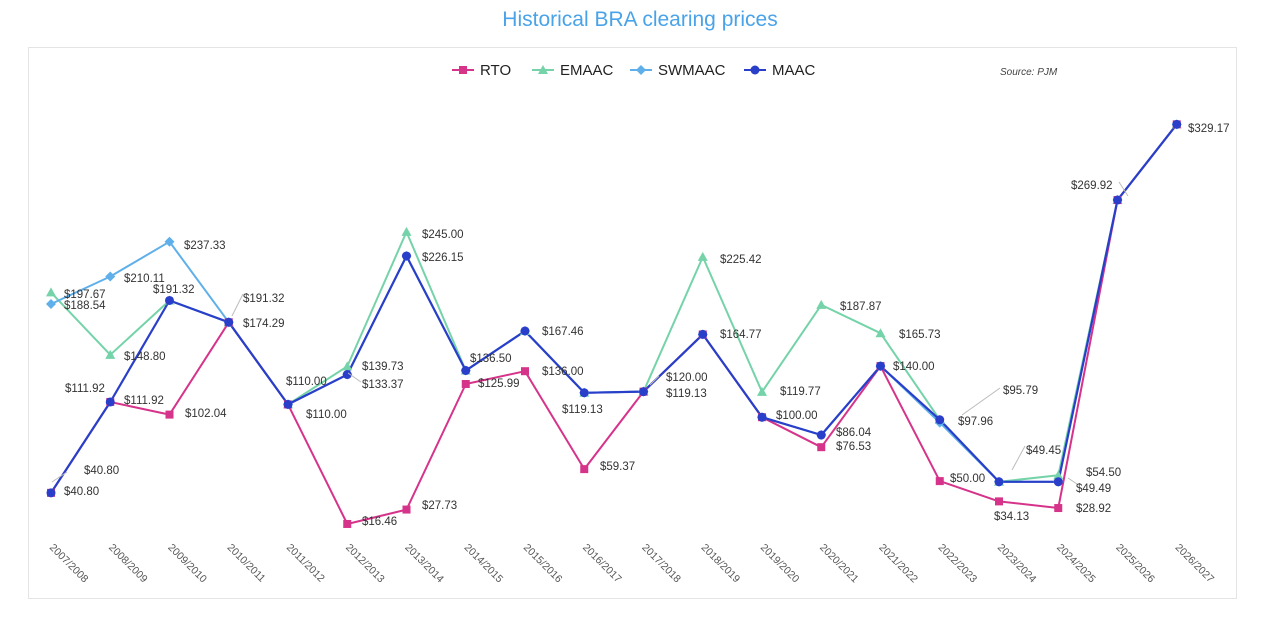  Describe the element at coordinates (958, 564) in the screenshot. I see `x-tick-label: 2022/2023` at that location.